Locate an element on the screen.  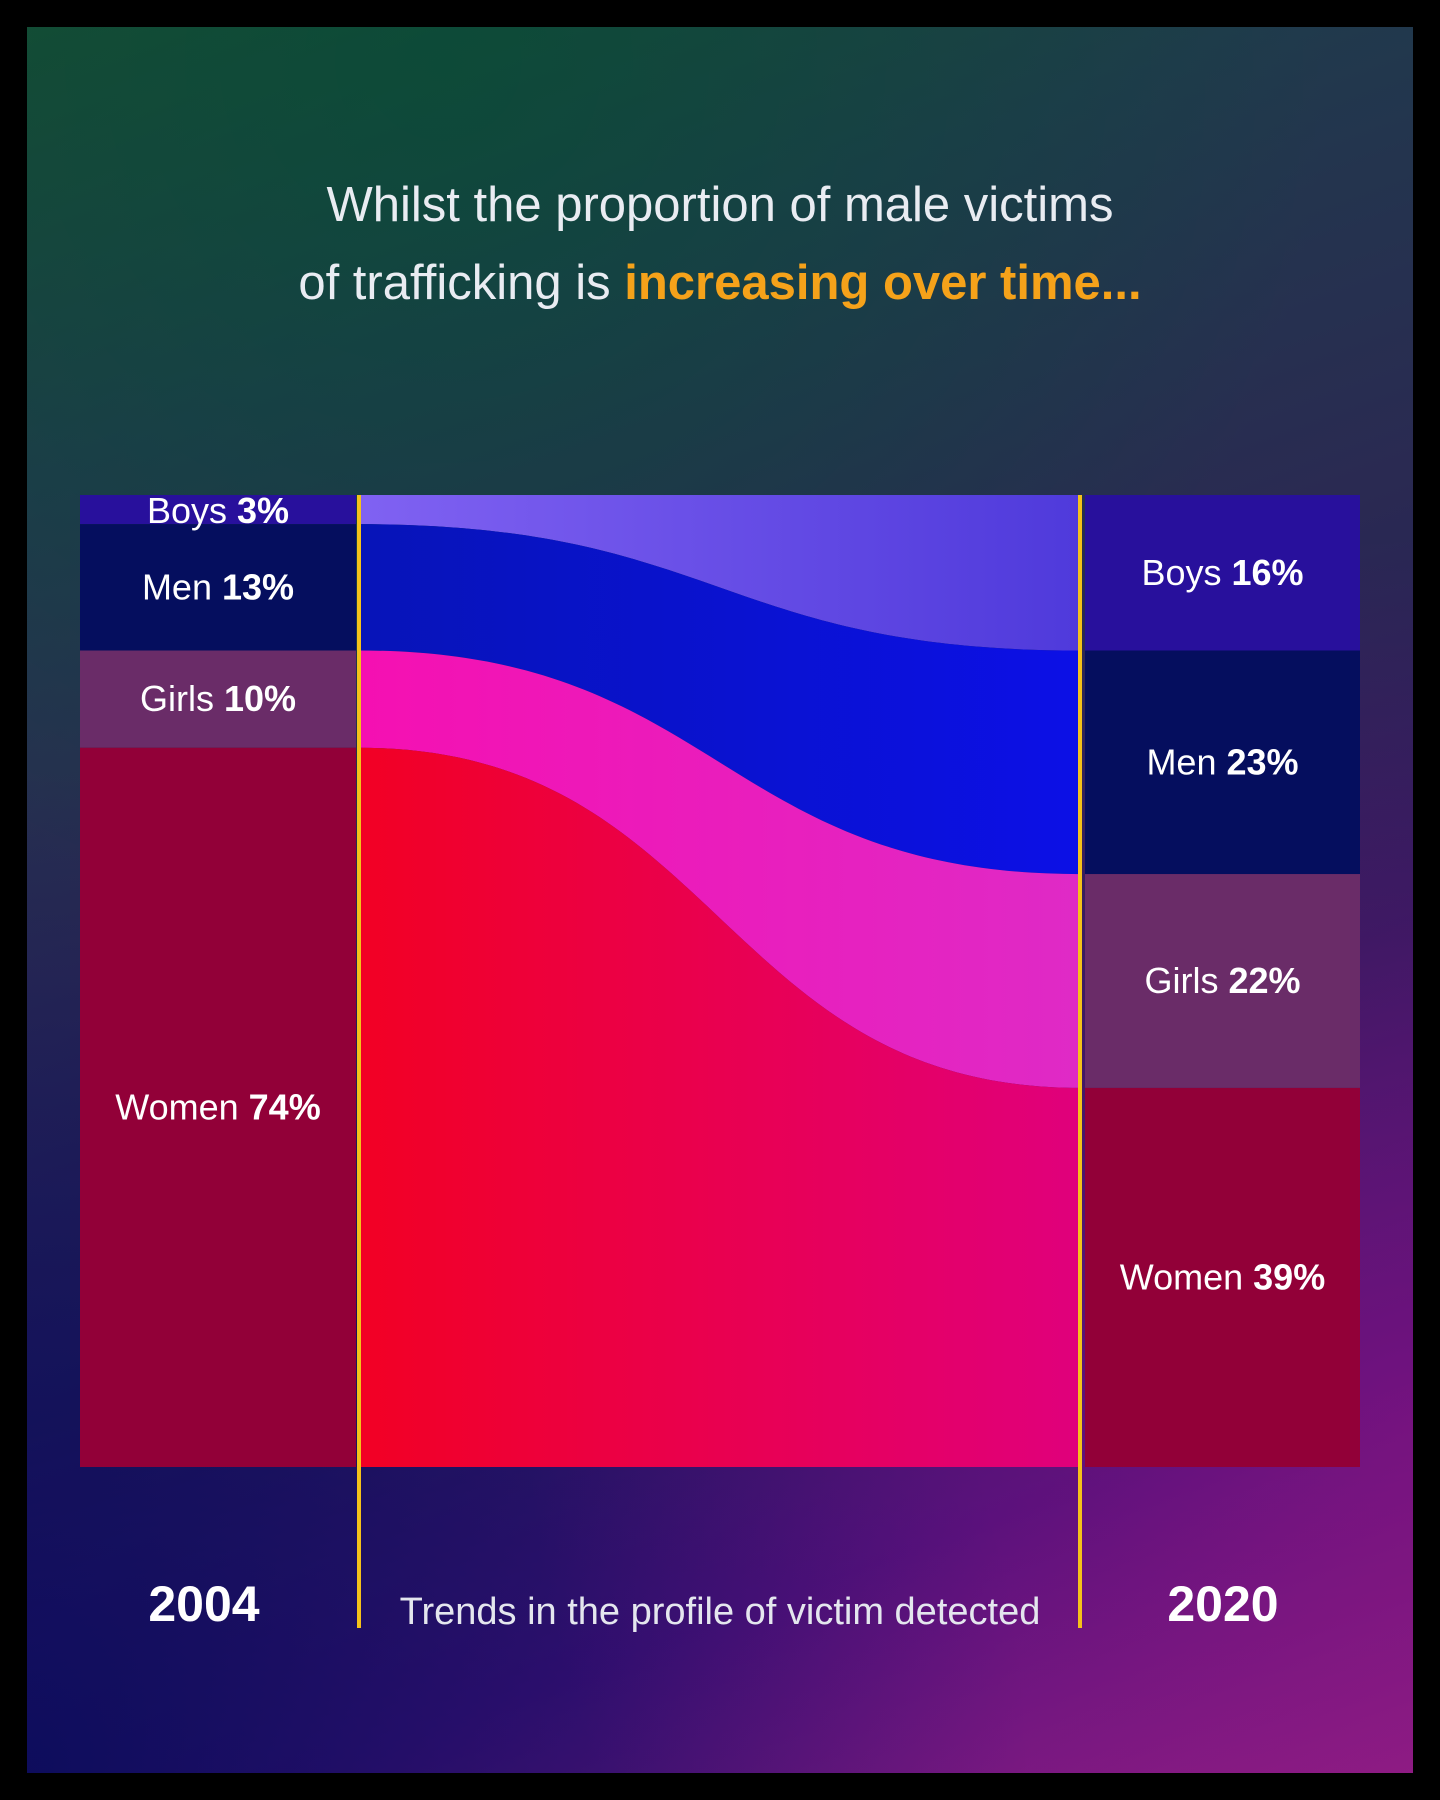
category-value: 39% is located at coordinates (1289, 1276).